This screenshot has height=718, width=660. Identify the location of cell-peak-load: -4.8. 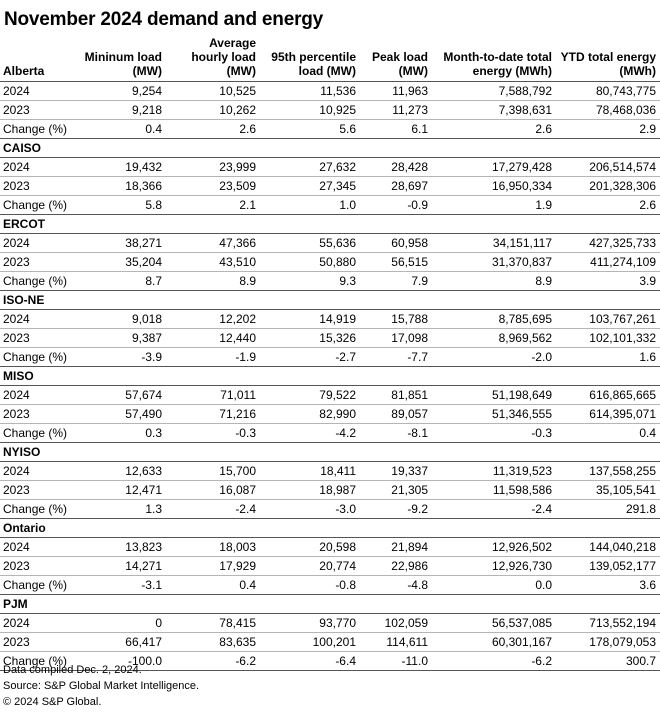
(396, 585).